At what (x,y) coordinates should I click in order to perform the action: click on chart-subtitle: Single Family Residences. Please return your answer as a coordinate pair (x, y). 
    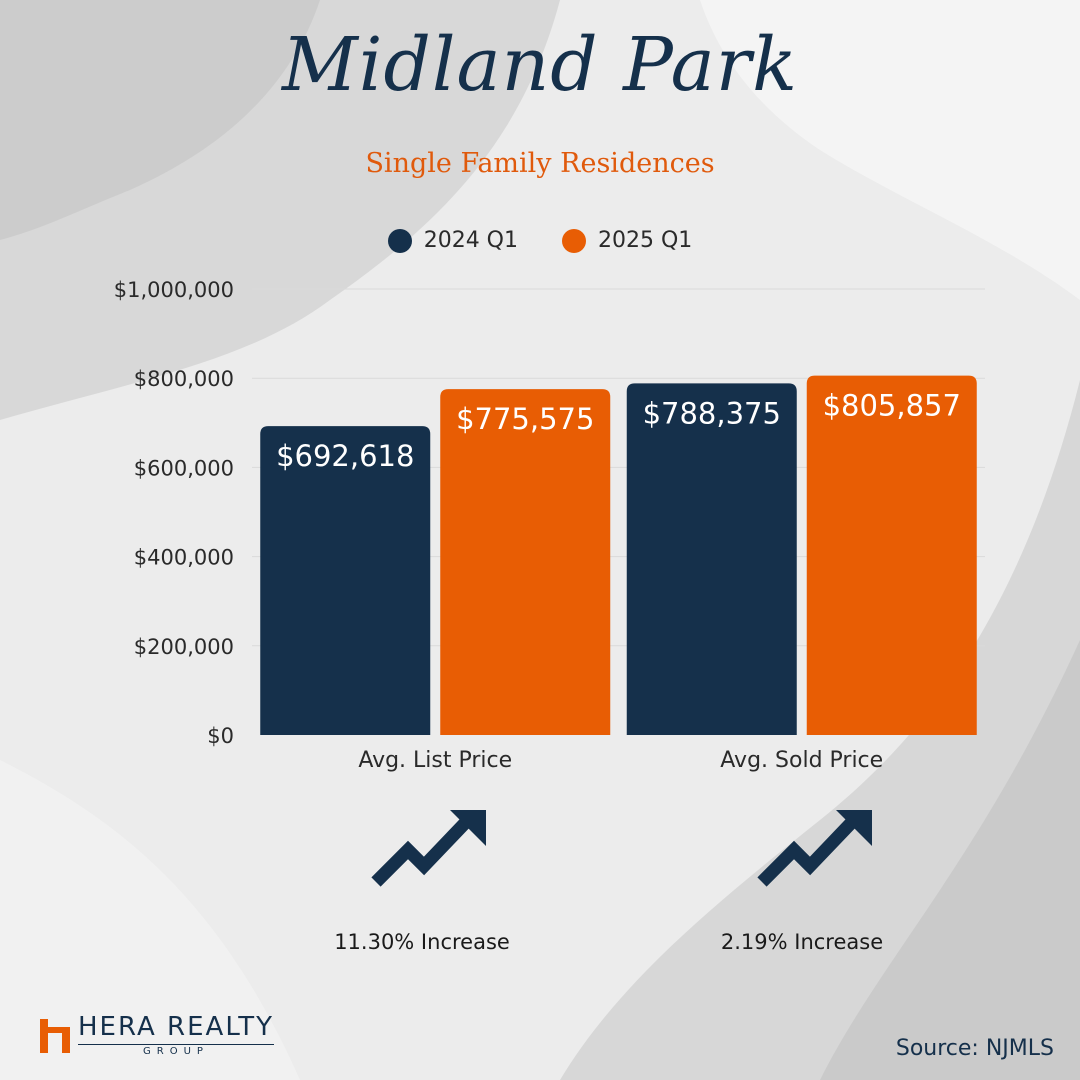
    Looking at the image, I should click on (540, 163).